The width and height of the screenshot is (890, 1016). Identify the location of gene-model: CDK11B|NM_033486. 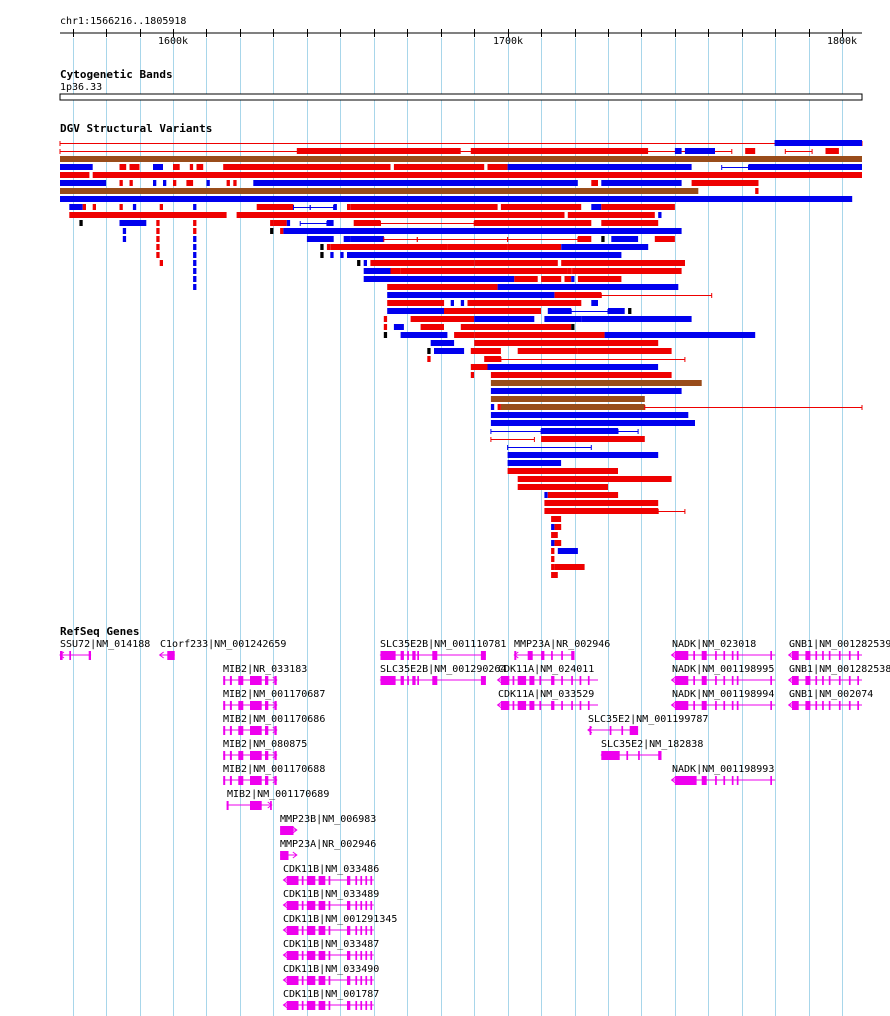
(330, 874).